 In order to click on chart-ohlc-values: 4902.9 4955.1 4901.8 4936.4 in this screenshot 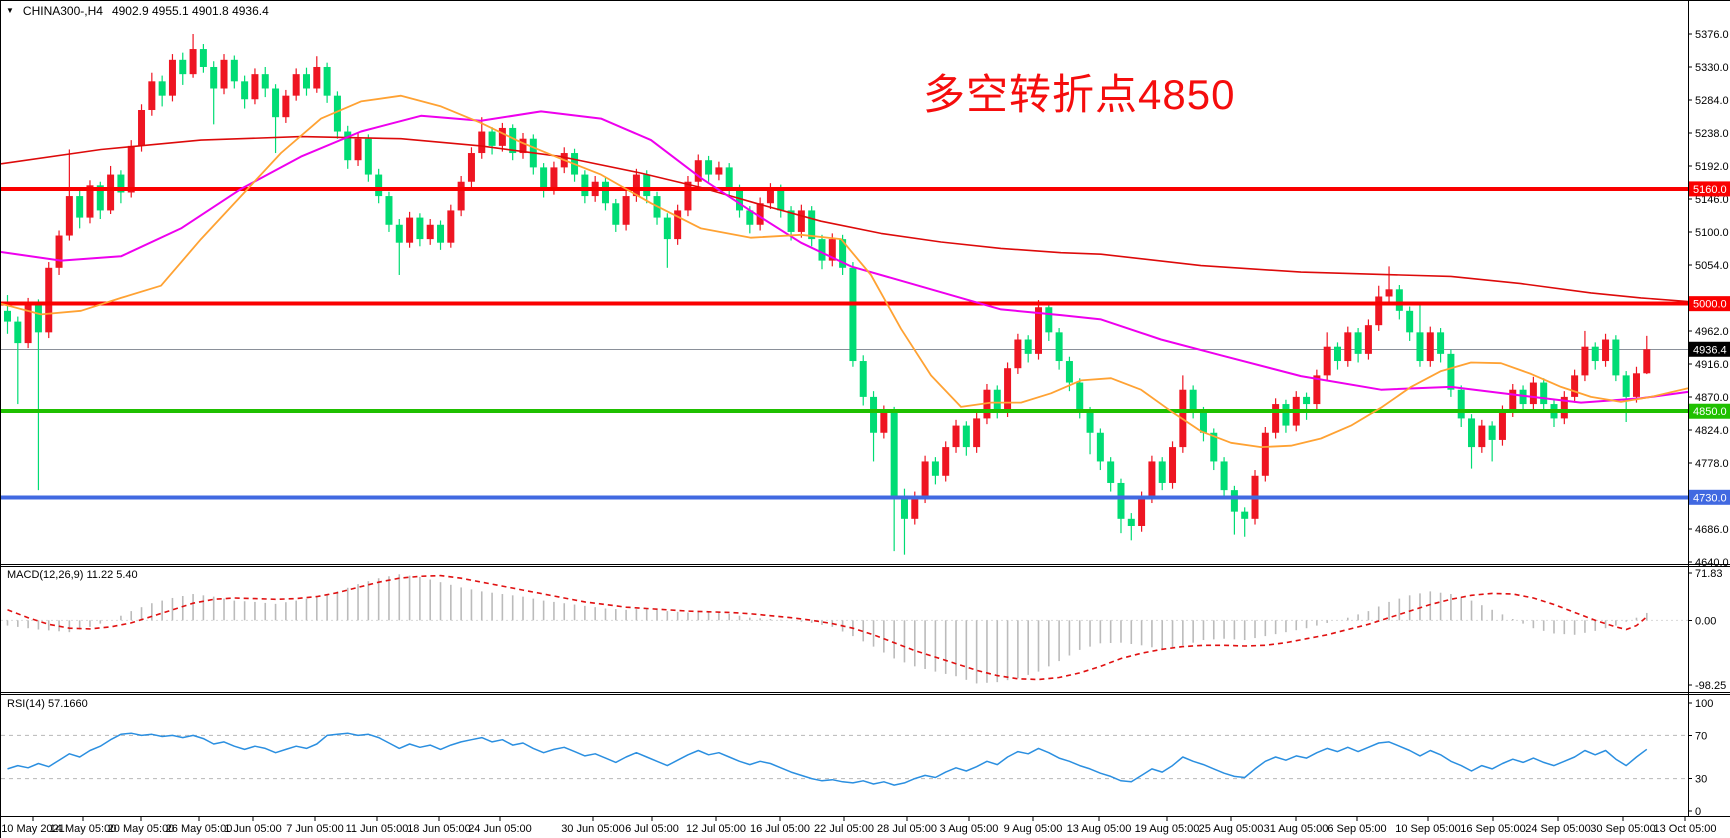, I will do `click(190, 11)`.